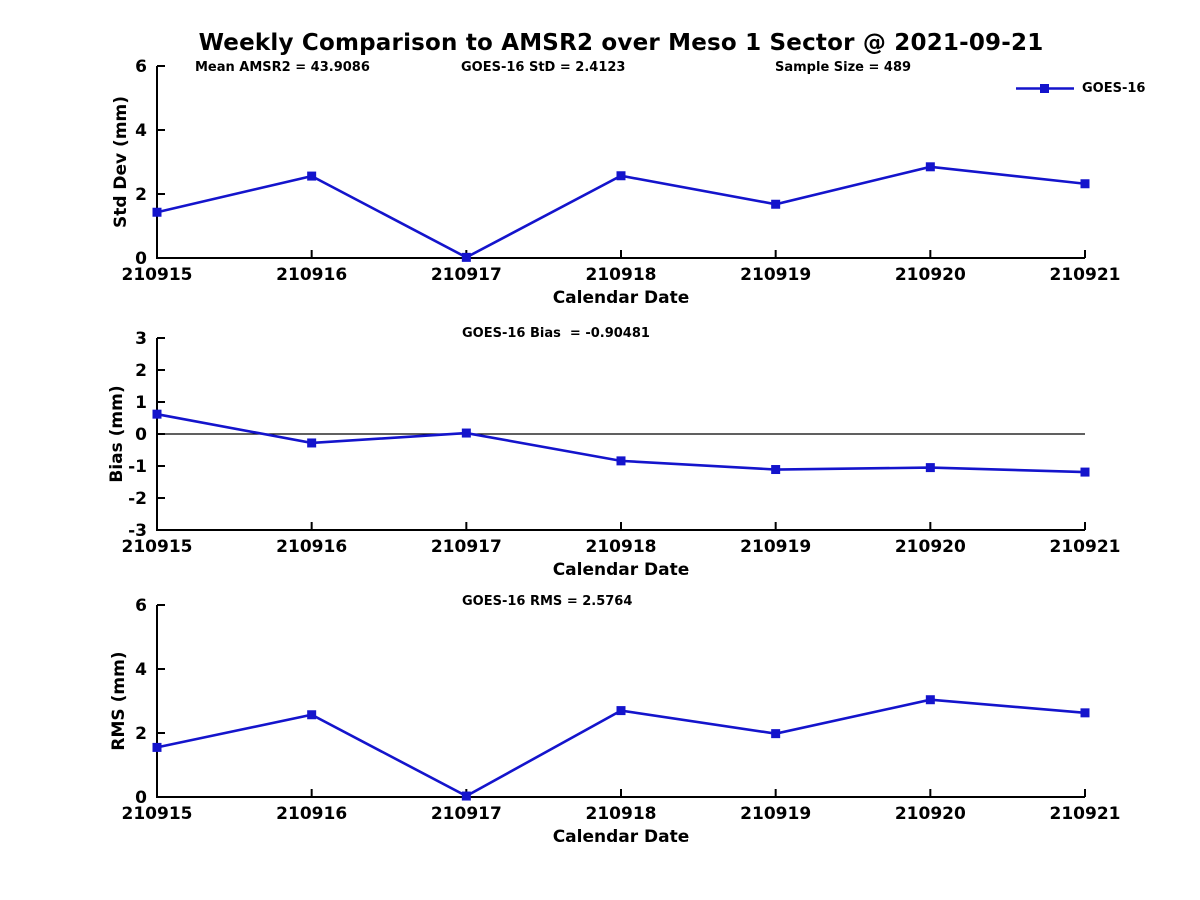 Image resolution: width=1200 pixels, height=900 pixels. What do you see at coordinates (621, 298) in the screenshot?
I see `xlabel-calendar-date-1: Calendar Date` at bounding box center [621, 298].